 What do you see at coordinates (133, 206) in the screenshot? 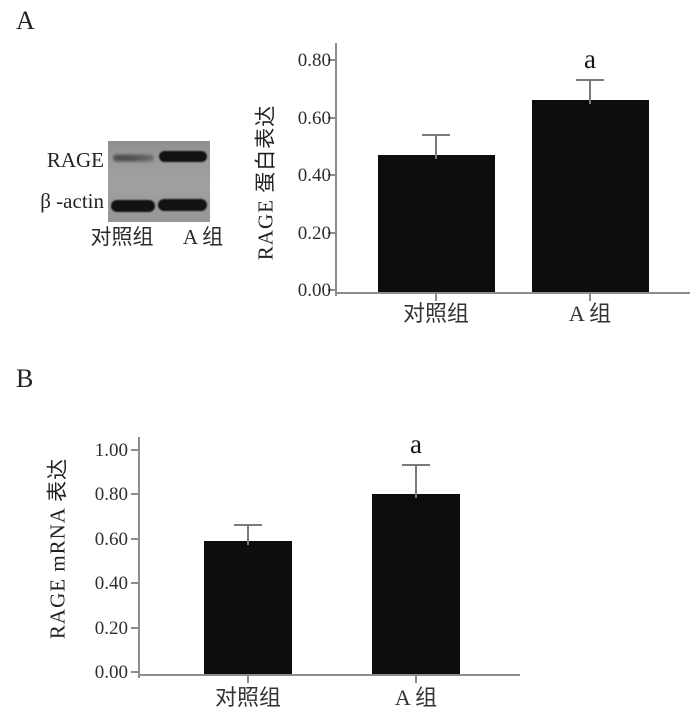
I see `blot-band-bactin-control` at bounding box center [133, 206].